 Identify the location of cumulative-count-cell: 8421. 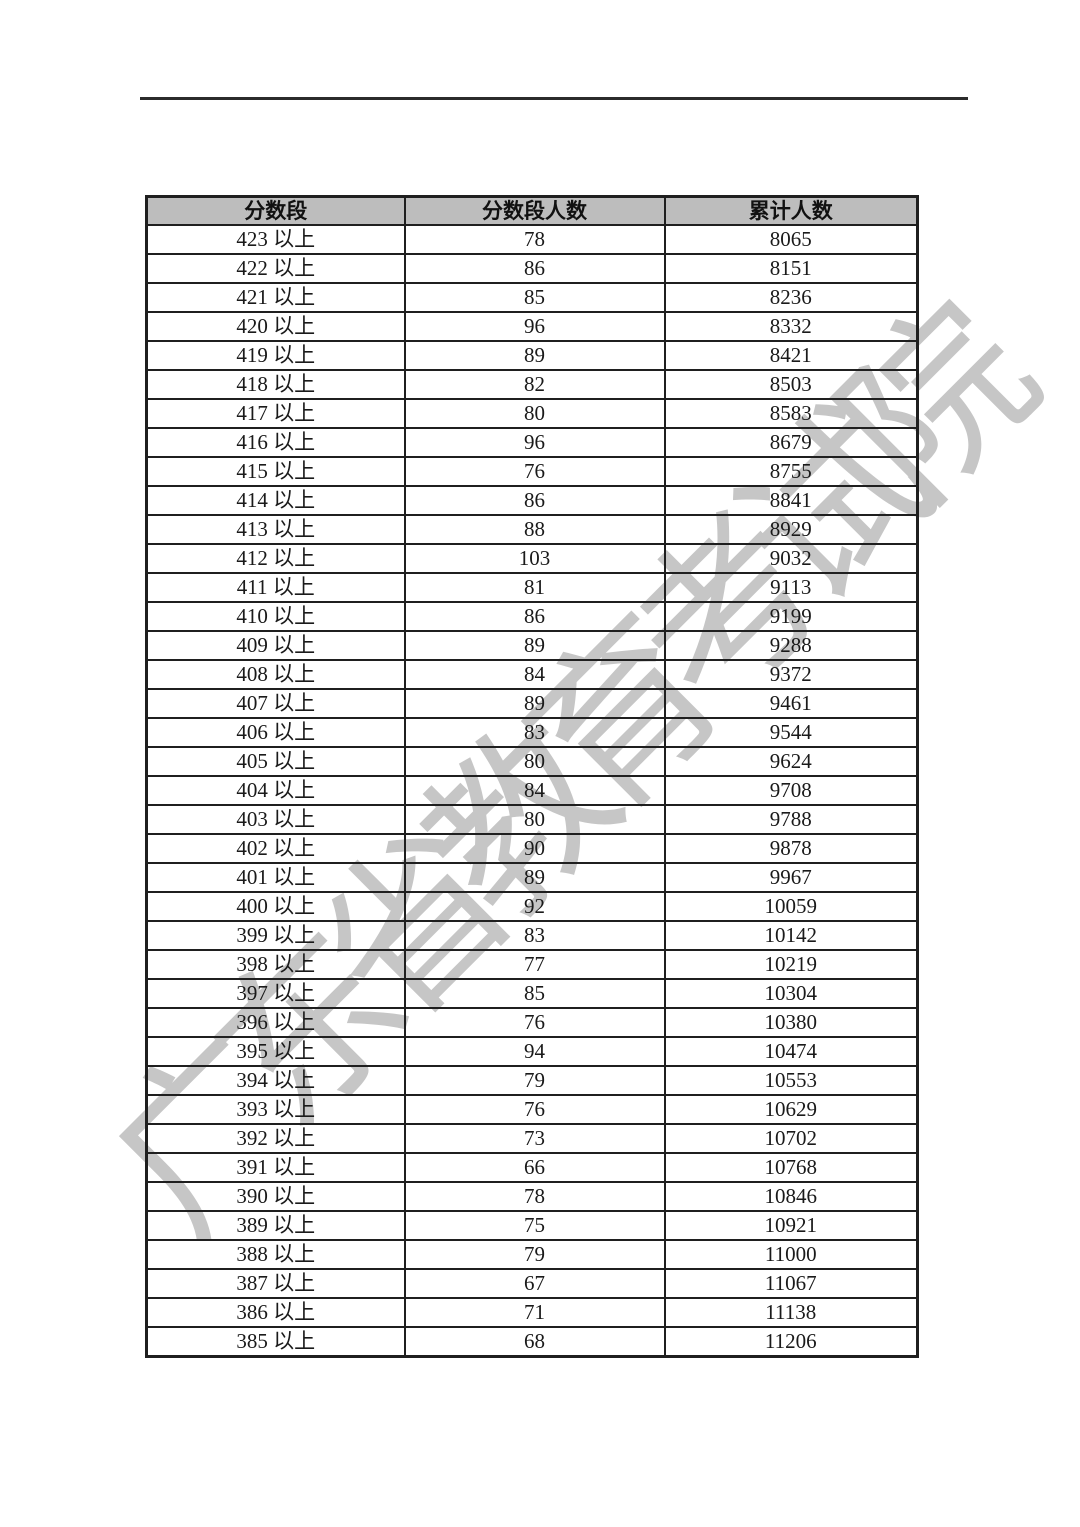
(791, 355).